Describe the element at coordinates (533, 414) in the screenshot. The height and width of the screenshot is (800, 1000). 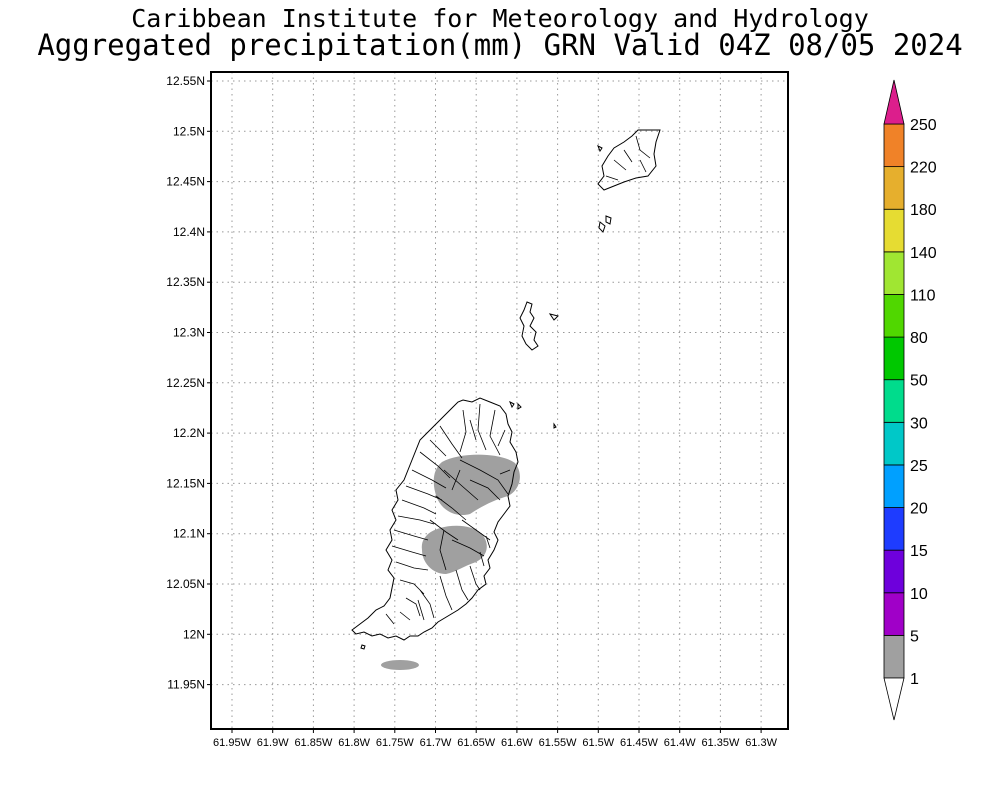
I see `islet-east` at that location.